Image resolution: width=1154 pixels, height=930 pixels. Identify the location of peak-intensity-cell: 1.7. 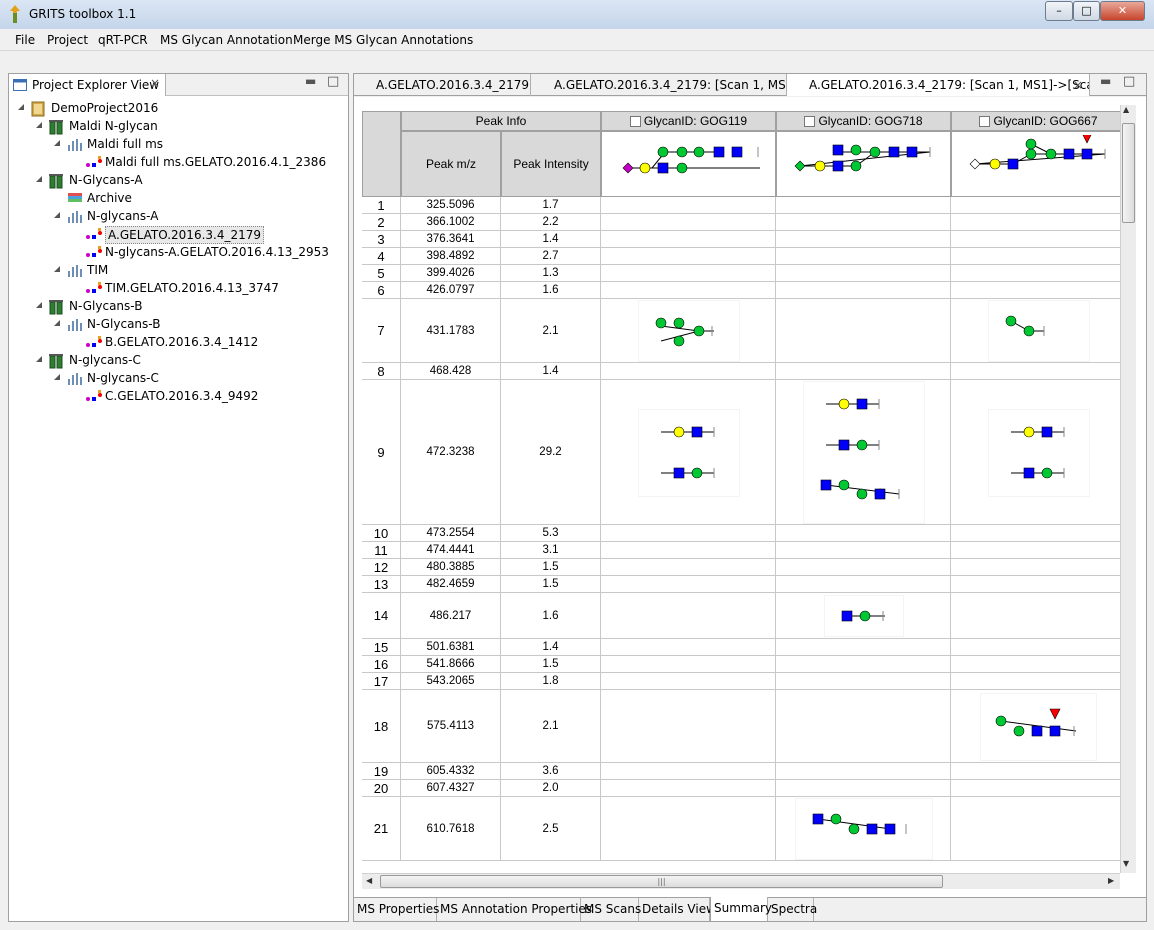
(551, 205).